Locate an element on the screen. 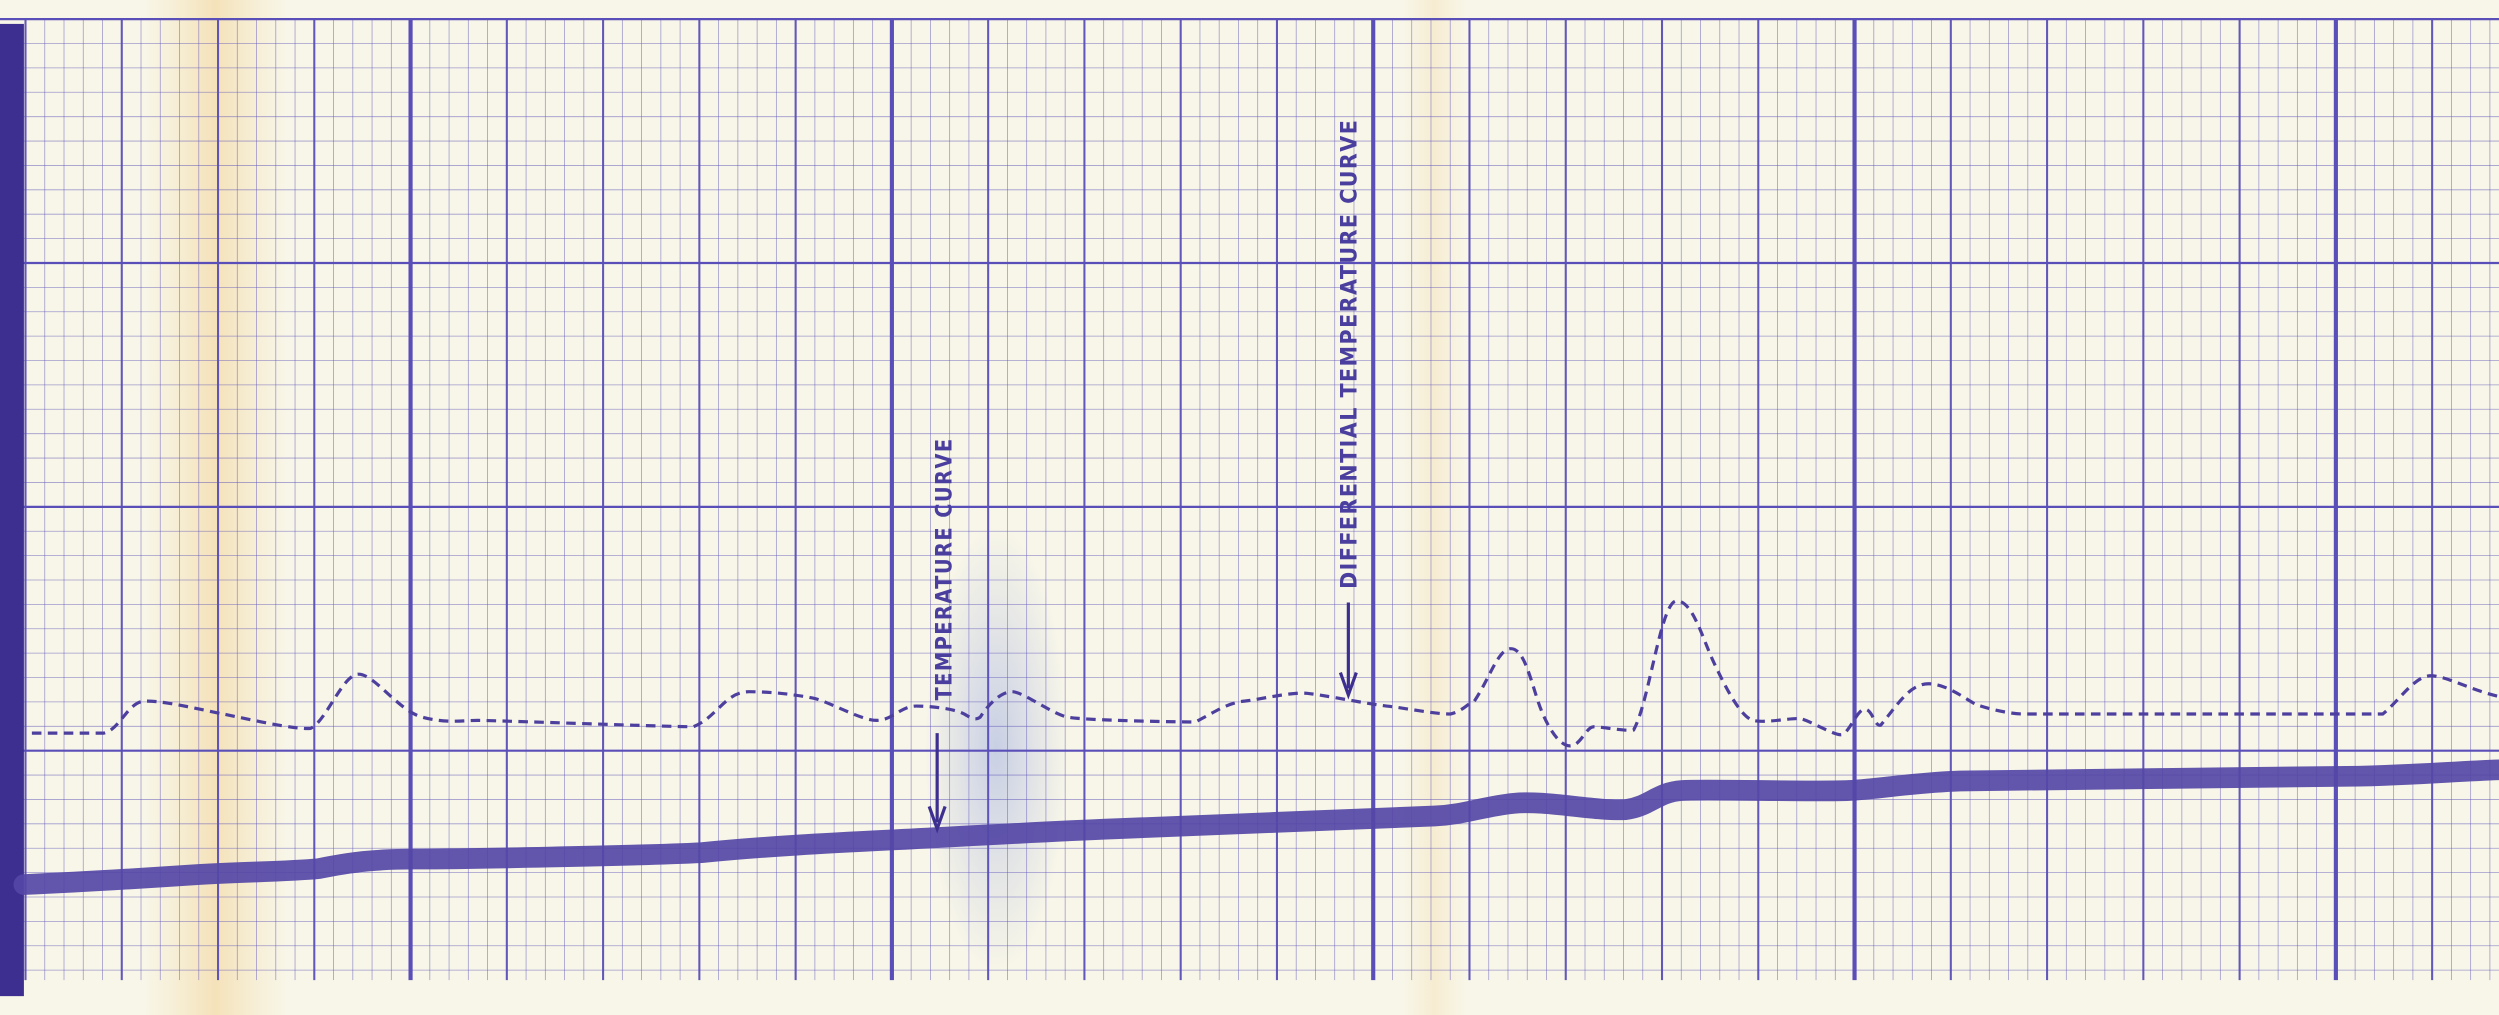 This screenshot has height=1015, width=2499. differential-temperature-curve is located at coordinates (1265, 673).